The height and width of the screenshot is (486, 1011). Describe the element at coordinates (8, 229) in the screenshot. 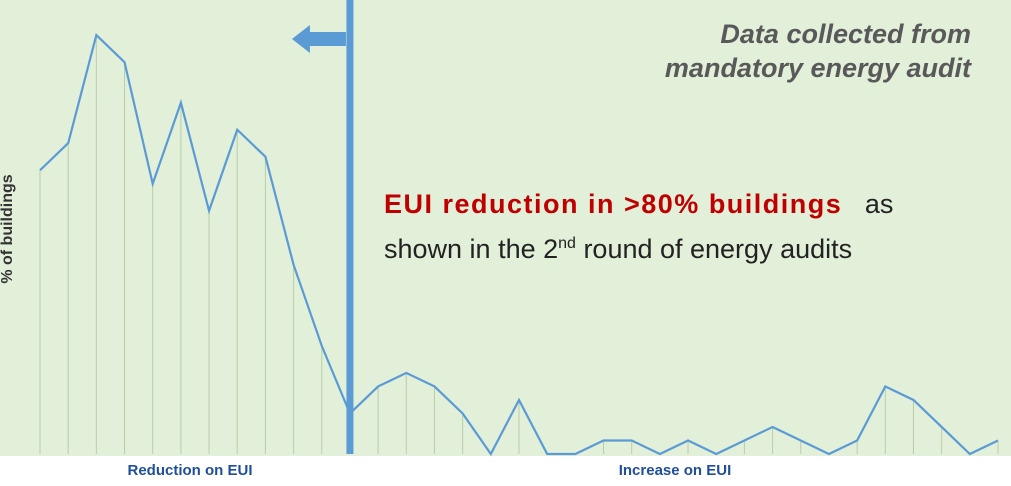

I see `y-axis-label: % of buildings` at that location.